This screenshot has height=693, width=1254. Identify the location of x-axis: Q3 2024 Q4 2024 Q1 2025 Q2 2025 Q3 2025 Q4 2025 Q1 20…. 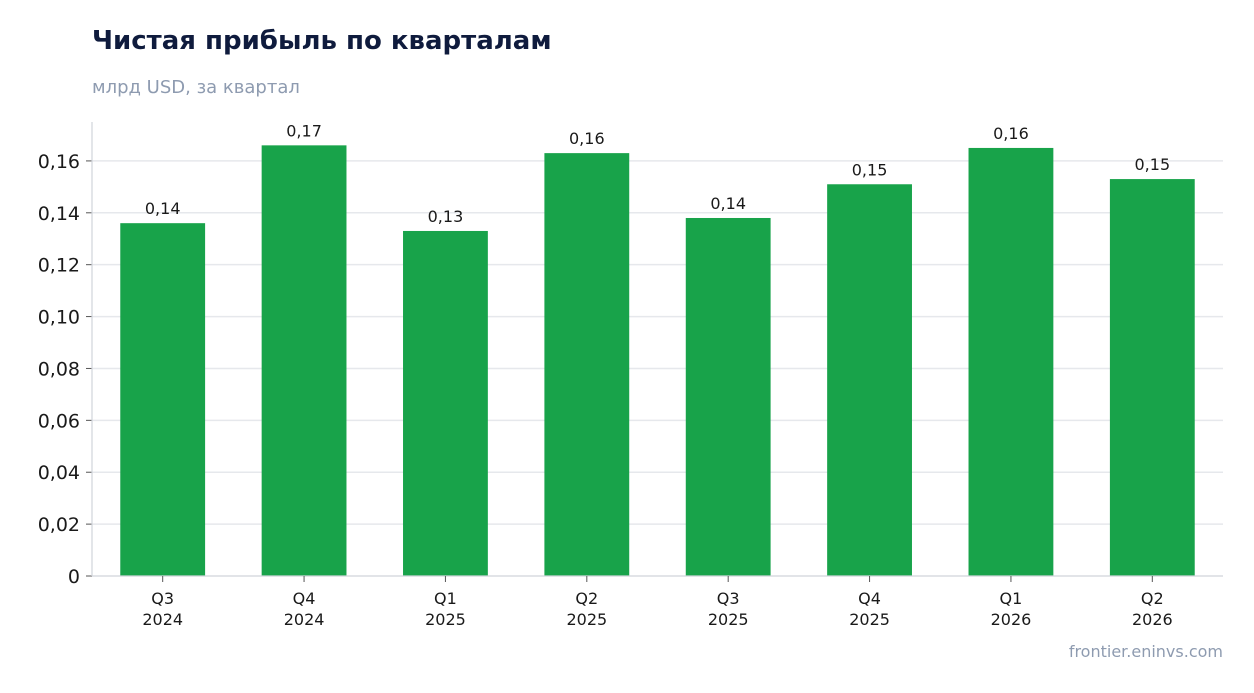
(657, 602).